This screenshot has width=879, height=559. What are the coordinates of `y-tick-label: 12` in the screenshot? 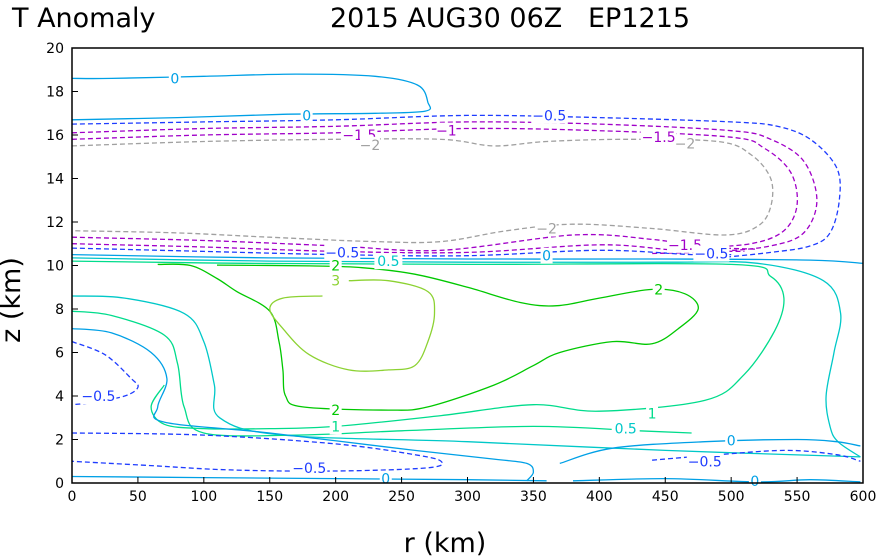 It's located at (55, 223).